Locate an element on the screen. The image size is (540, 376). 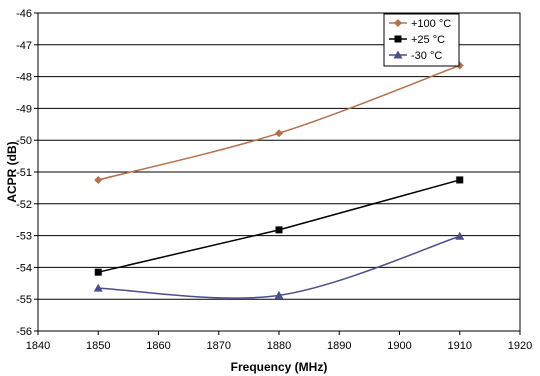
y-axis-title: ACPR (dB) is located at coordinates (12, 171).